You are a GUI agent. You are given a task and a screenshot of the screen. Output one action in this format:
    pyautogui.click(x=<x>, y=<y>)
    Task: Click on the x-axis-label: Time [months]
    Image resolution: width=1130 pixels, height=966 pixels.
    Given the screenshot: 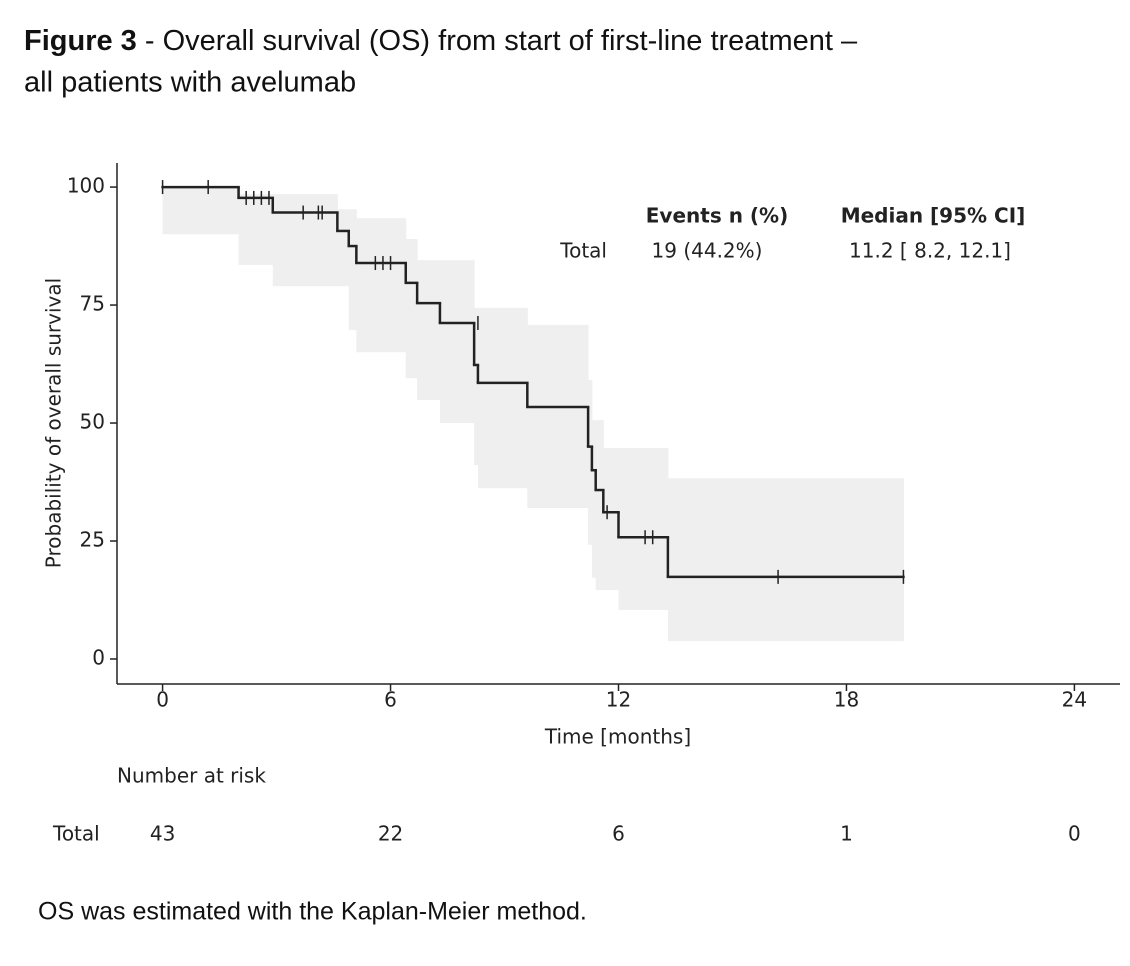 What is the action you would take?
    pyautogui.click(x=617, y=737)
    